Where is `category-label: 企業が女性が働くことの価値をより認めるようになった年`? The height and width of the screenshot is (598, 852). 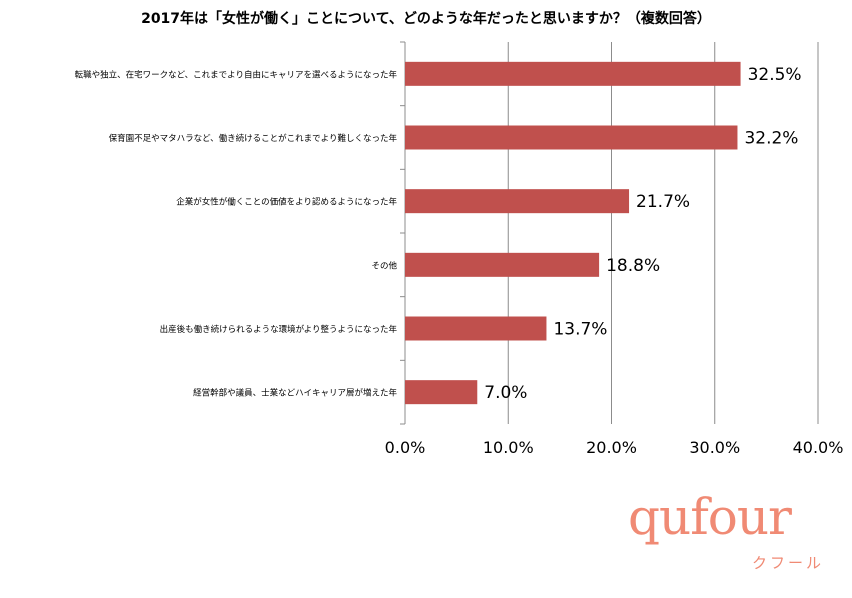 category-label: 企業が女性が働くことの価値をより認めるようになった年 is located at coordinates (286, 202).